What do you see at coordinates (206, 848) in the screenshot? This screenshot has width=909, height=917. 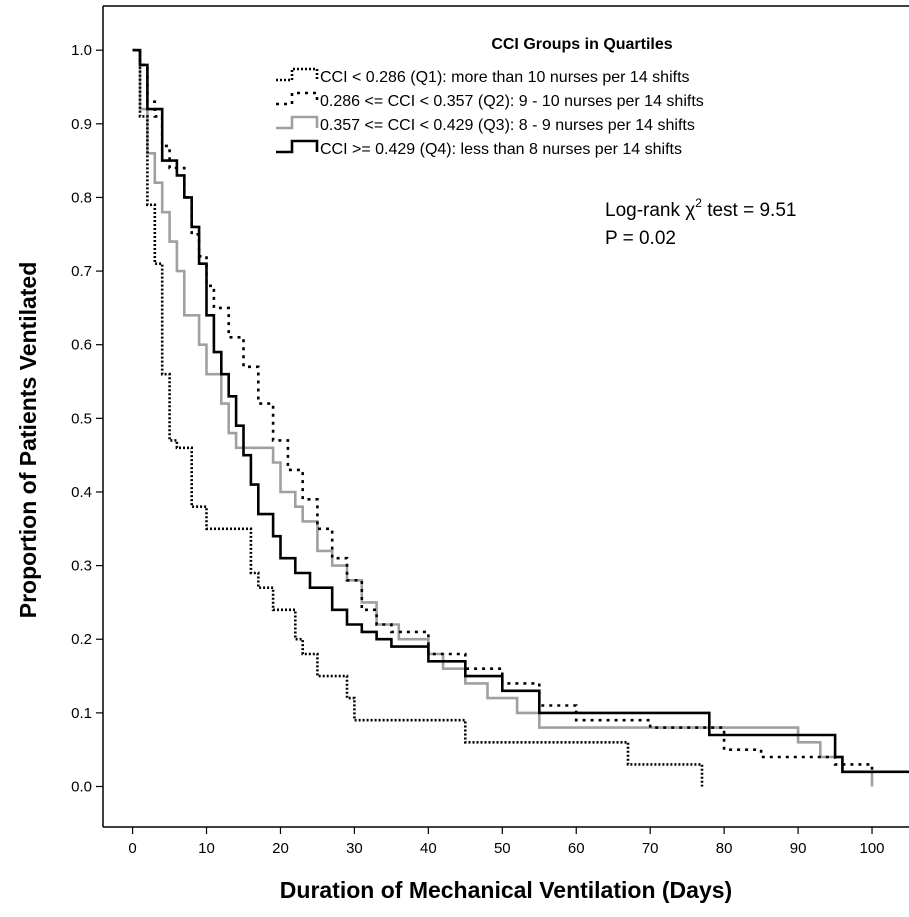 I see `x-tick-label: 10` at bounding box center [206, 848].